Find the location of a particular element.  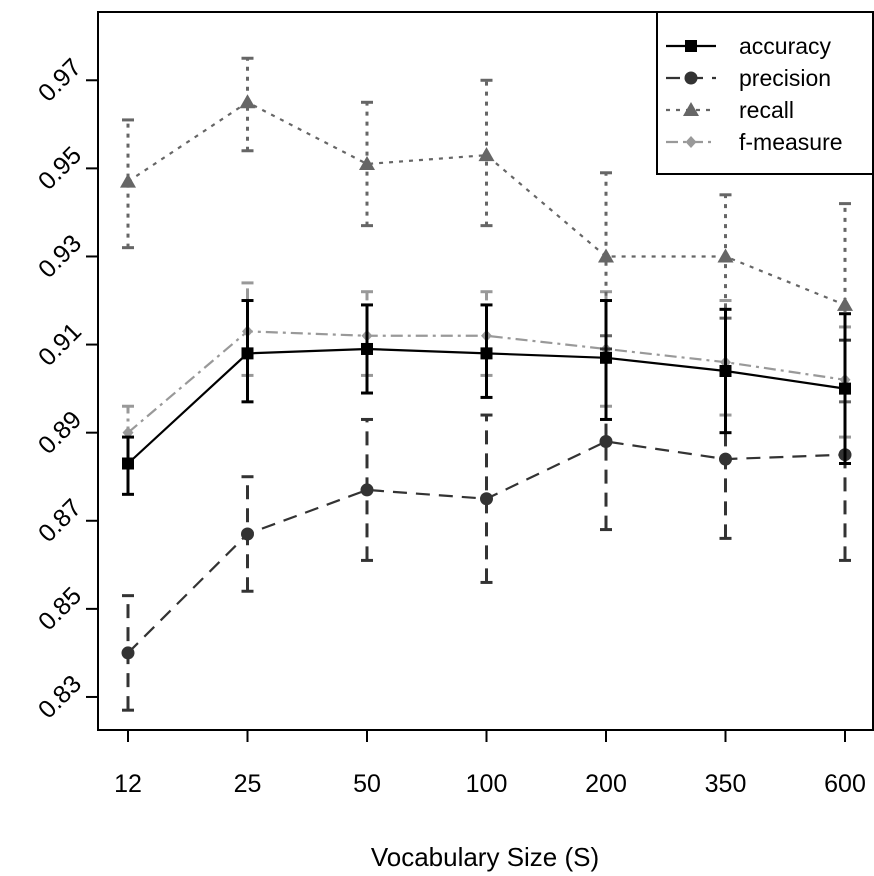

x-tick-label: 600 is located at coordinates (845, 784).